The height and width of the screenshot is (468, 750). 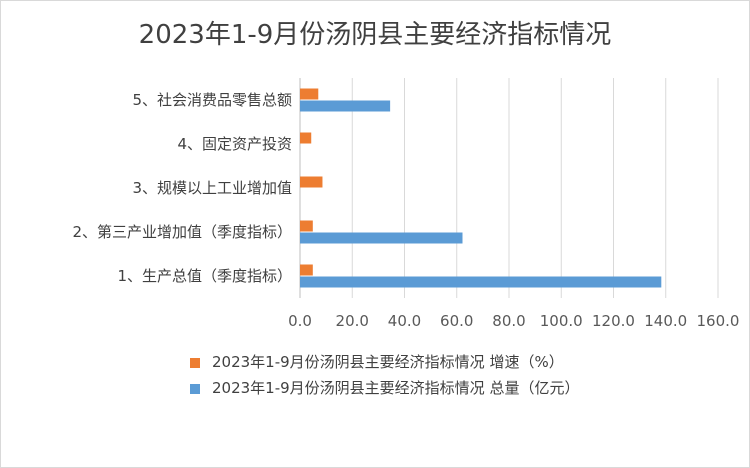 I want to click on x-tick-label: 60.0, so click(x=456, y=321).